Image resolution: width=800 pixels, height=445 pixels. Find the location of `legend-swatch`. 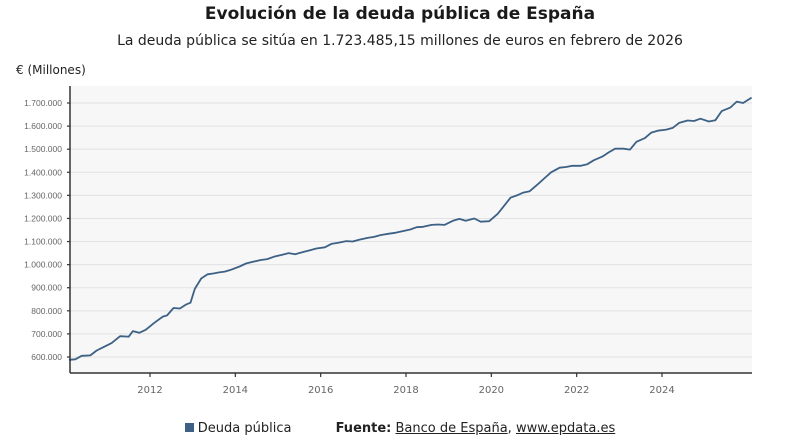

legend-swatch is located at coordinates (189, 427).